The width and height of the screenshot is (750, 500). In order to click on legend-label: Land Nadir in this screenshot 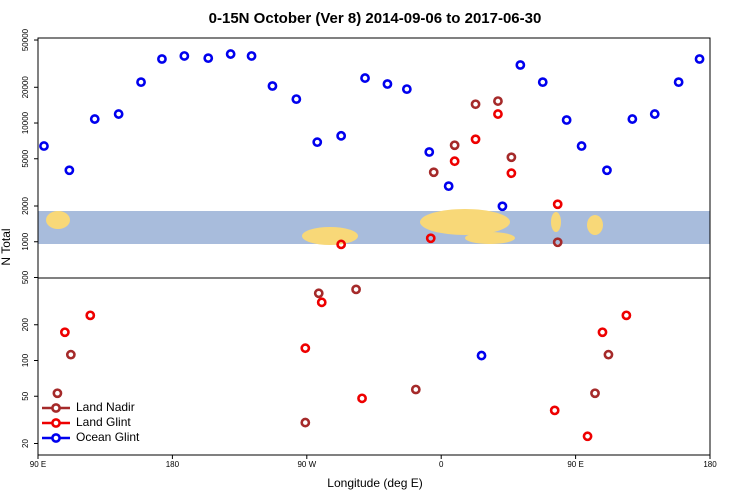, I will do `click(105, 407)`.